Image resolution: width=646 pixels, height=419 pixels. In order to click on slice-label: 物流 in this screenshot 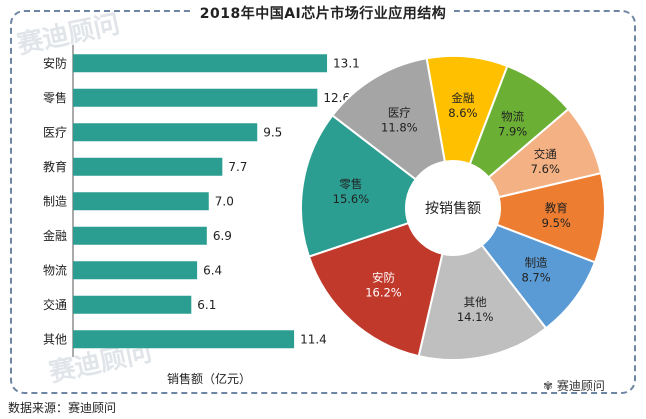, I will do `click(512, 116)`.